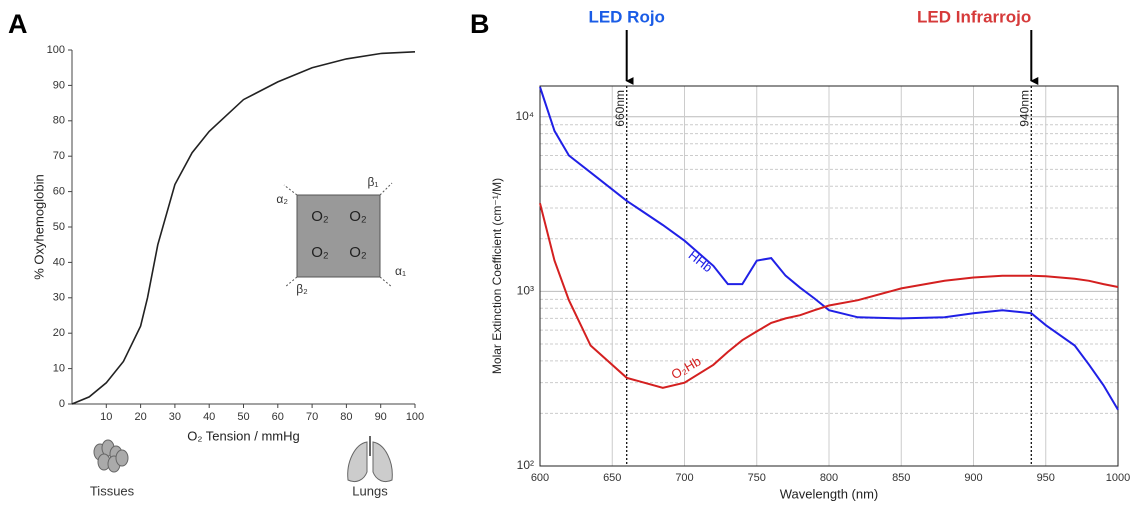 The height and width of the screenshot is (508, 1142). Describe the element at coordinates (497, 276) in the screenshot. I see `y-axis-title: Molar Extinction Coefficient (cm⁻¹/M)` at that location.